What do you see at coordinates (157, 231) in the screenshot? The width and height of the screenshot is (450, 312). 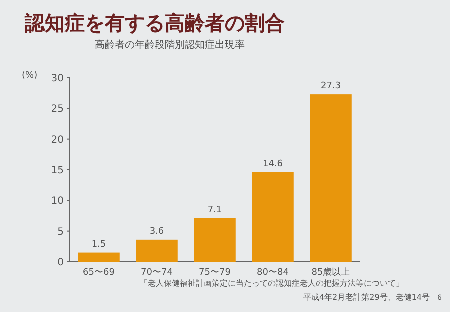 I see `data-label: 3.6` at bounding box center [157, 231].